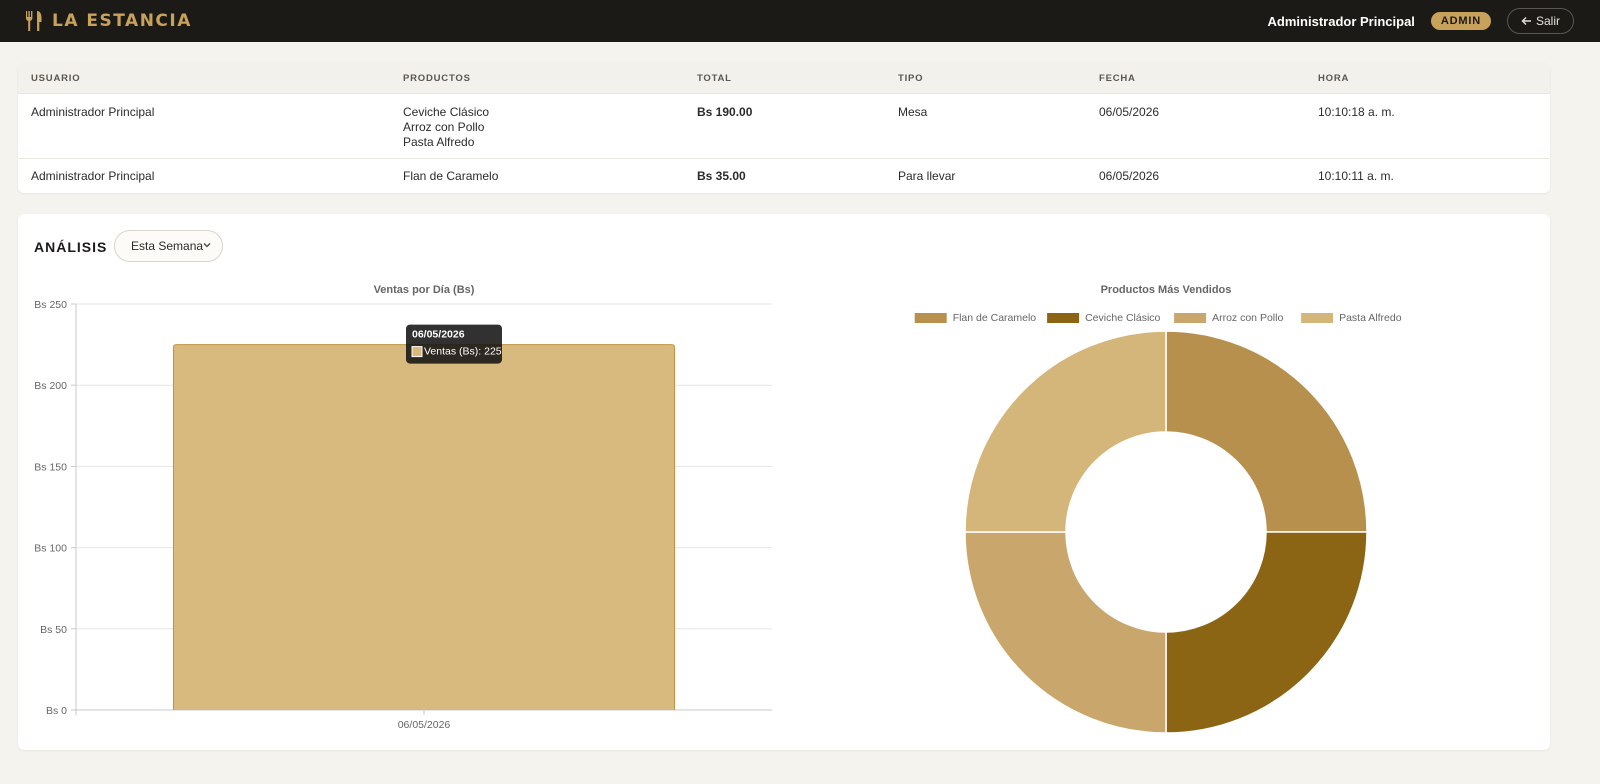  I want to click on legend-item: Flan de Caramelo, so click(975, 318).